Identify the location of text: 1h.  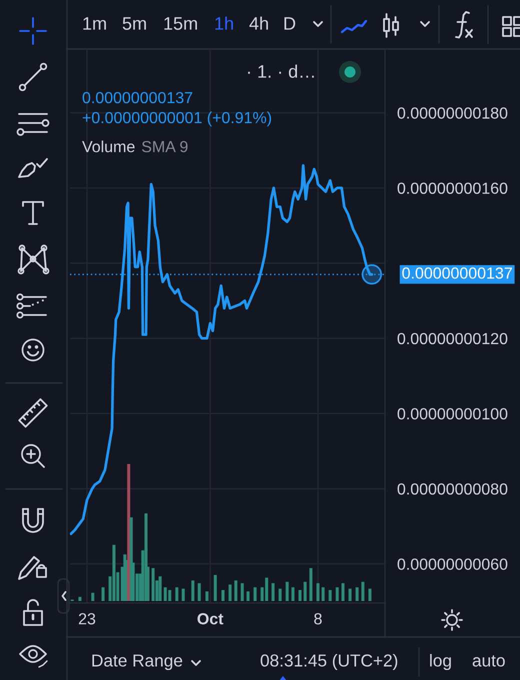
(224, 23).